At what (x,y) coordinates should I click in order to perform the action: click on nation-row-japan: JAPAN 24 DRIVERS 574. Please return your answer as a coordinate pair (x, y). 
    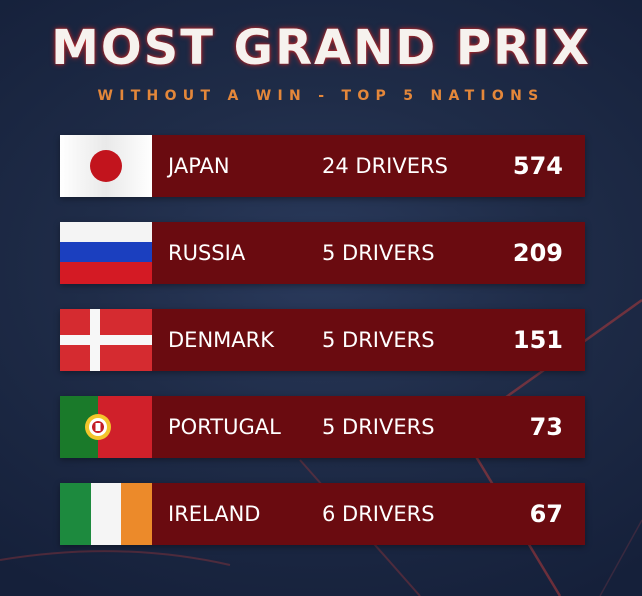
    Looking at the image, I should click on (322, 166).